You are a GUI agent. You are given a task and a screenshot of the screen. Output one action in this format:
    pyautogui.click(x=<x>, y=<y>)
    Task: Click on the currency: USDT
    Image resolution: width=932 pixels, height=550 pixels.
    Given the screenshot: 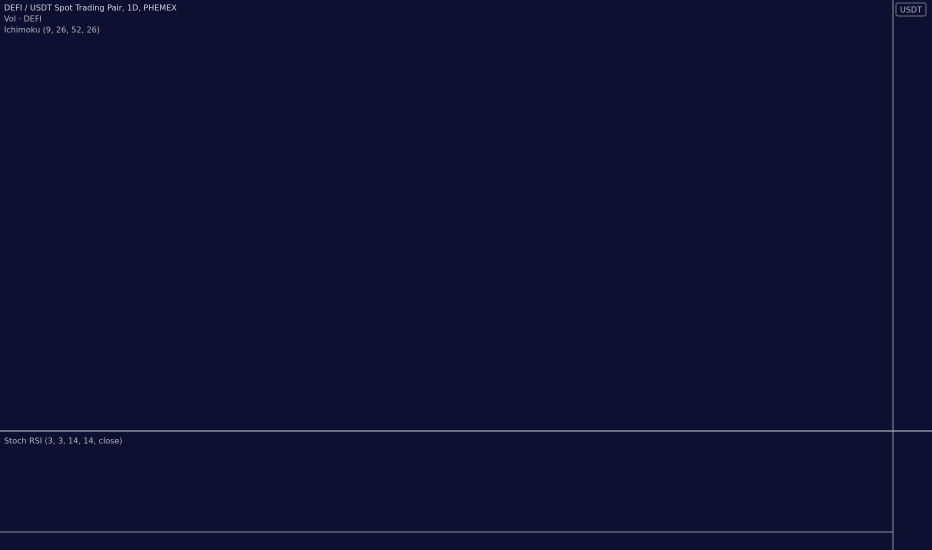 What is the action you would take?
    pyautogui.click(x=911, y=10)
    